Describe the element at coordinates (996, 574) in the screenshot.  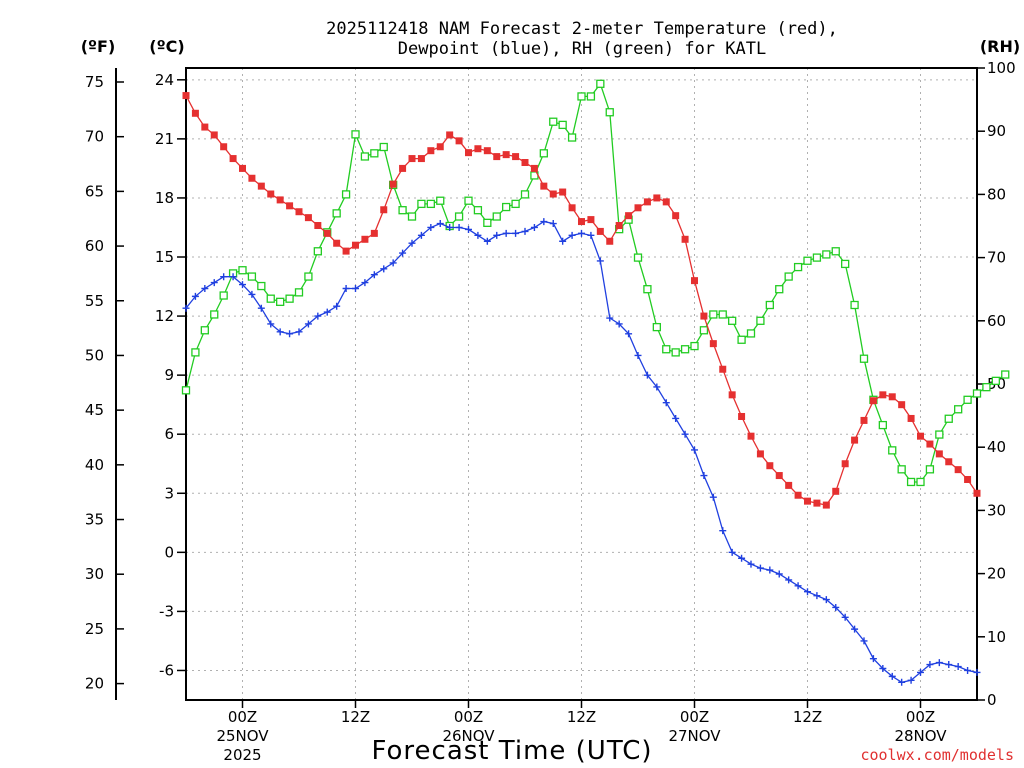
I see `rh-tick-label: 20` at that location.